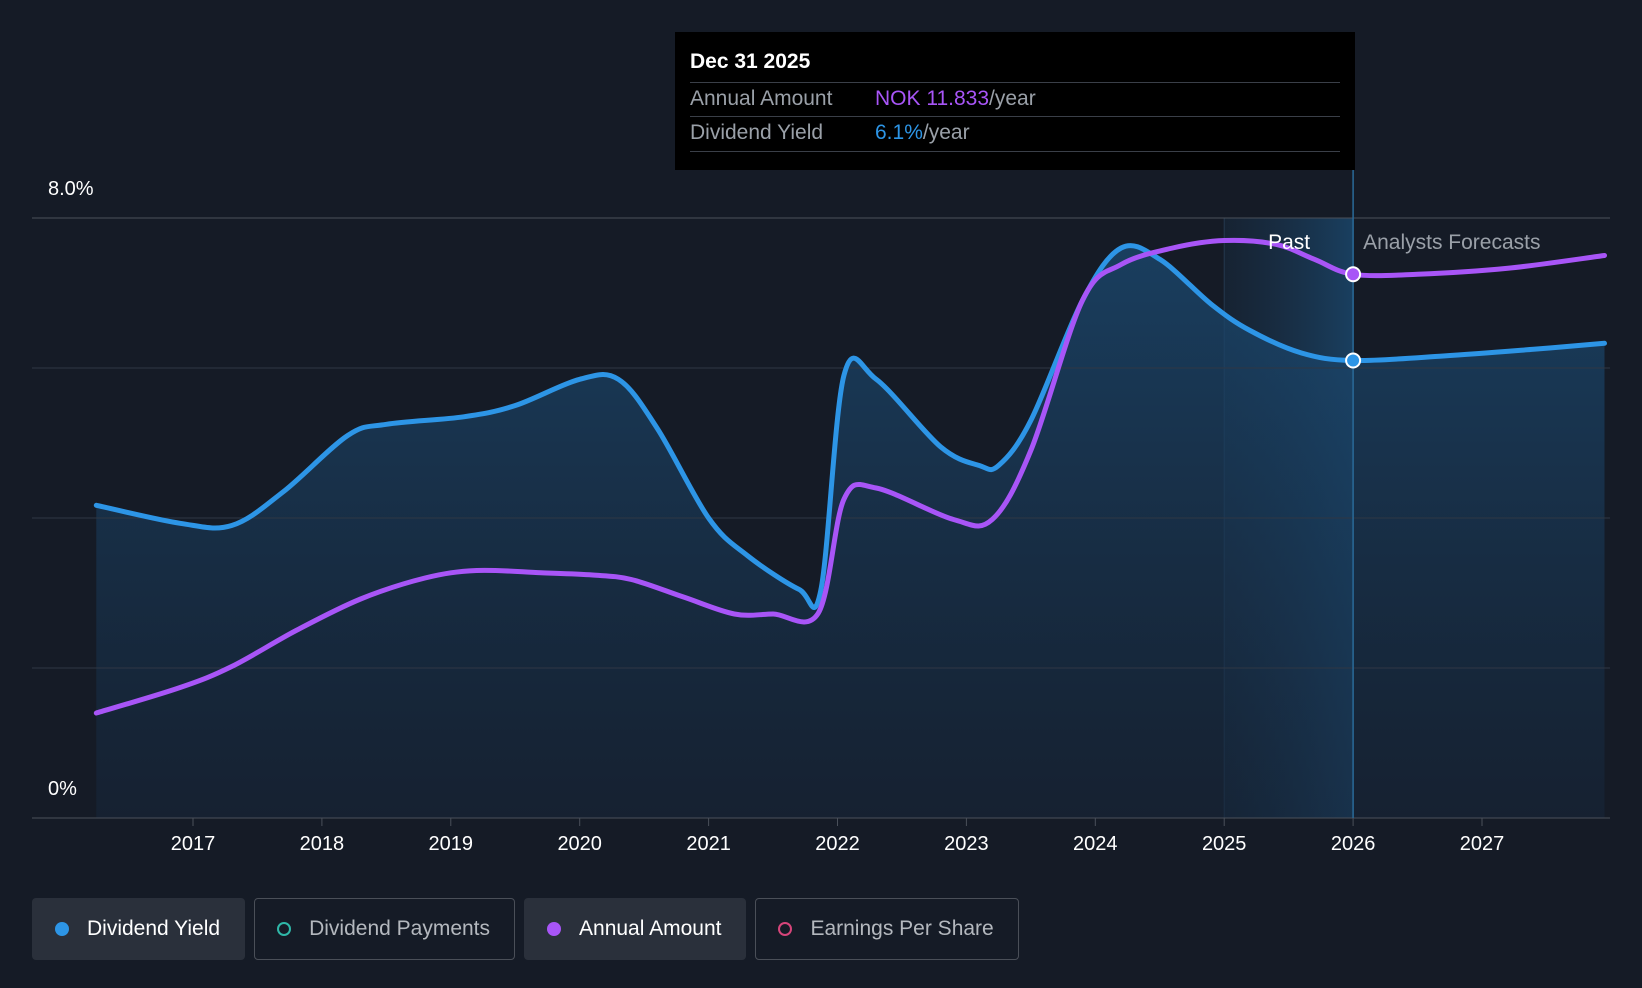 Image resolution: width=1642 pixels, height=988 pixels. I want to click on legend-item-annual-amount: Annual Amount, so click(635, 929).